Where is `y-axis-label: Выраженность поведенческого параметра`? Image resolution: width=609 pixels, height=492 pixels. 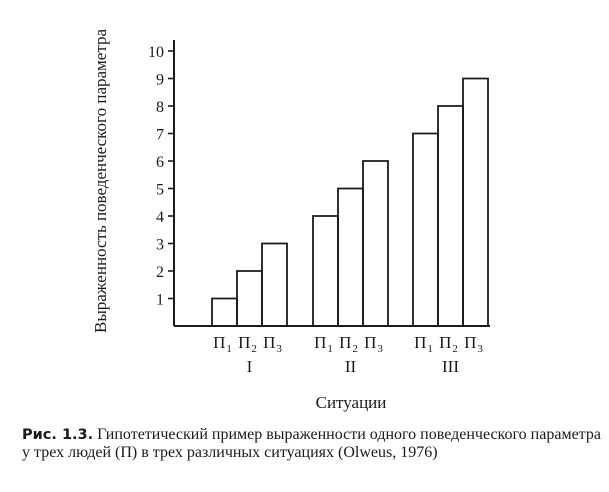
y-axis-label: Выраженность поведенческого параметра is located at coordinates (100, 181).